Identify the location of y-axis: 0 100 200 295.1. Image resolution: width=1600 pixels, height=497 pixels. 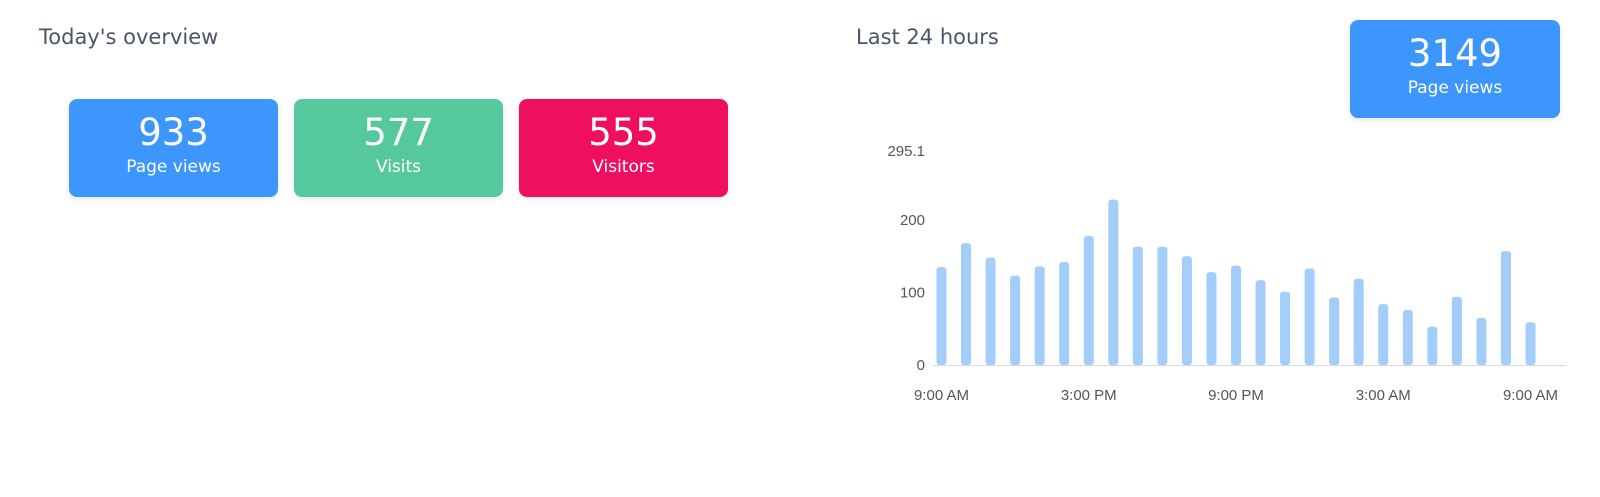
(906, 258).